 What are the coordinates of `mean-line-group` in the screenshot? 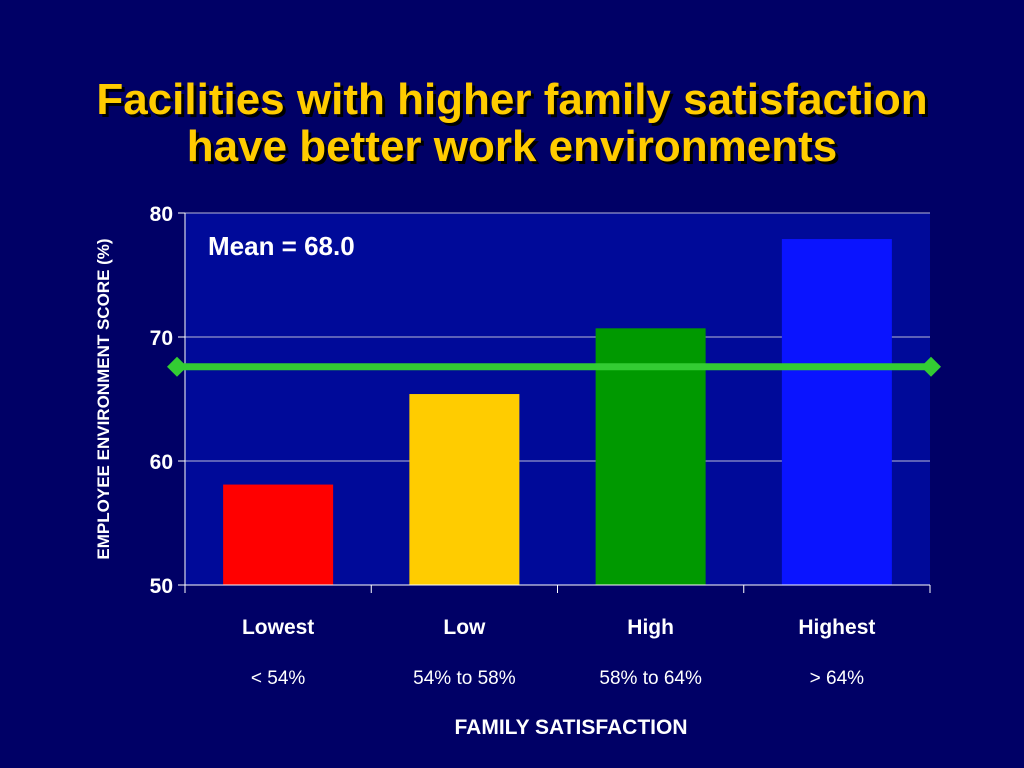 It's located at (554, 366).